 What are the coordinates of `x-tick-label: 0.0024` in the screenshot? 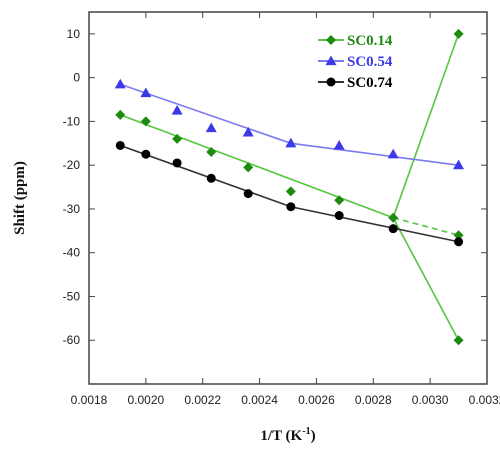 It's located at (259, 400).